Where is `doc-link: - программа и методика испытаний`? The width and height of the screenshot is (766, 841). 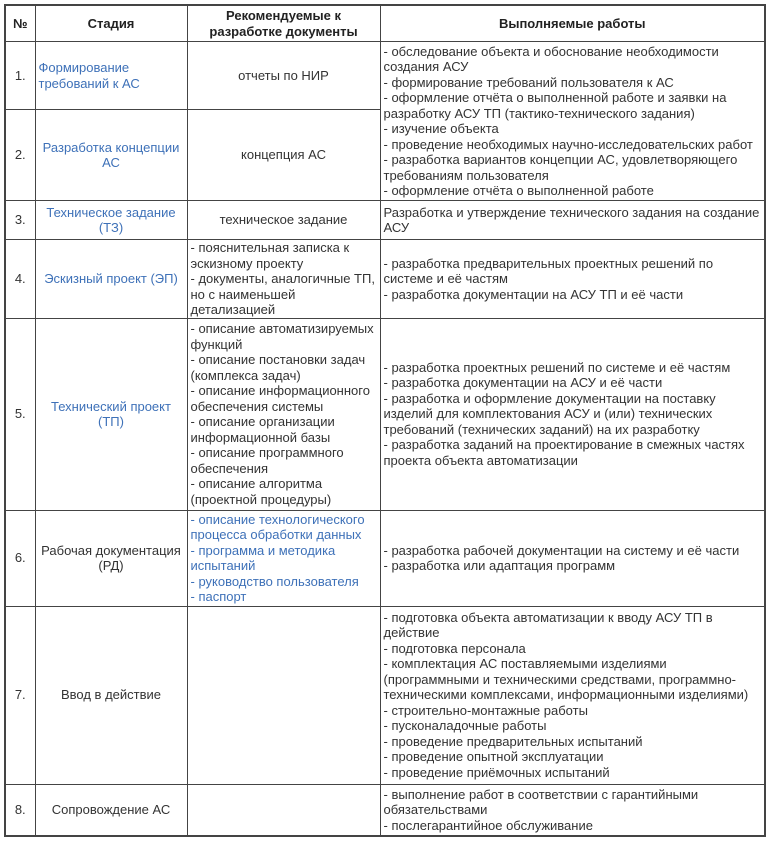 doc-link: - программа и методика испытаний is located at coordinates (263, 558).